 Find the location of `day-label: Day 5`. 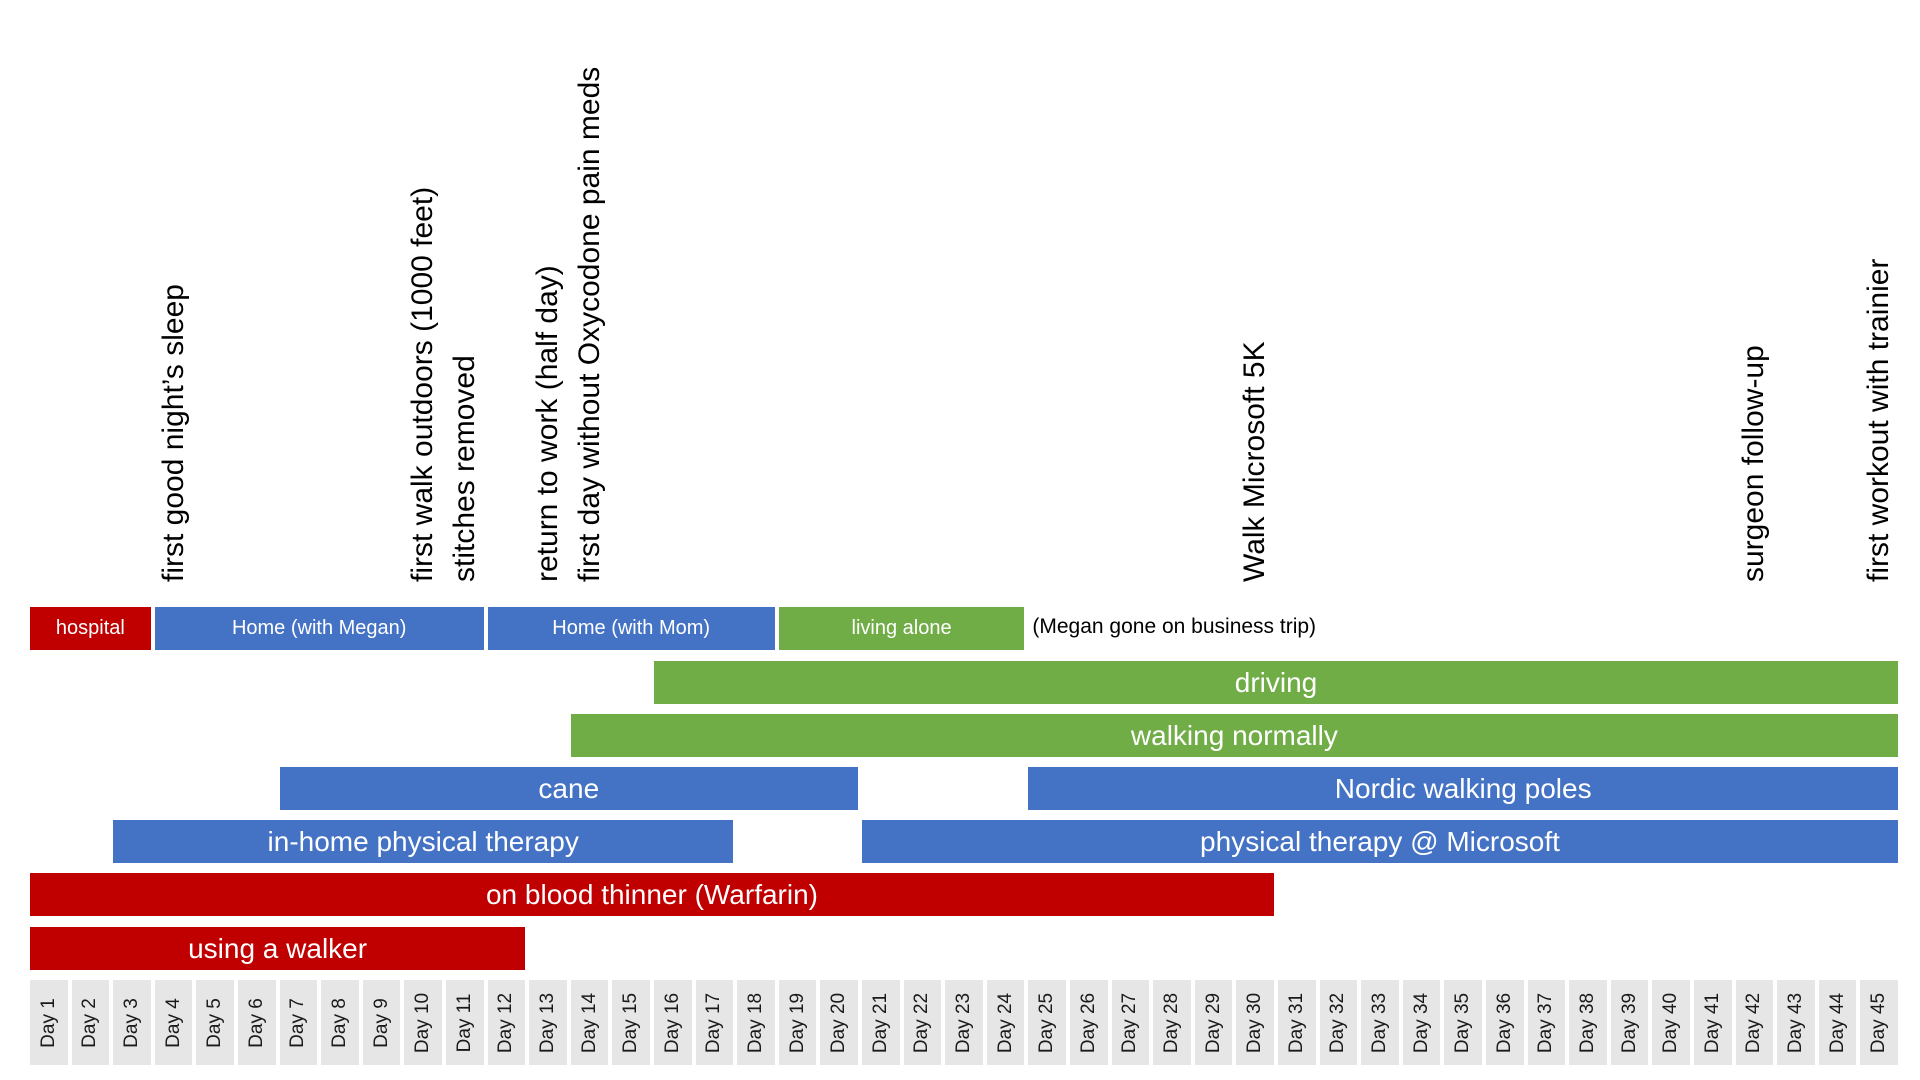

day-label: Day 5 is located at coordinates (215, 1022).